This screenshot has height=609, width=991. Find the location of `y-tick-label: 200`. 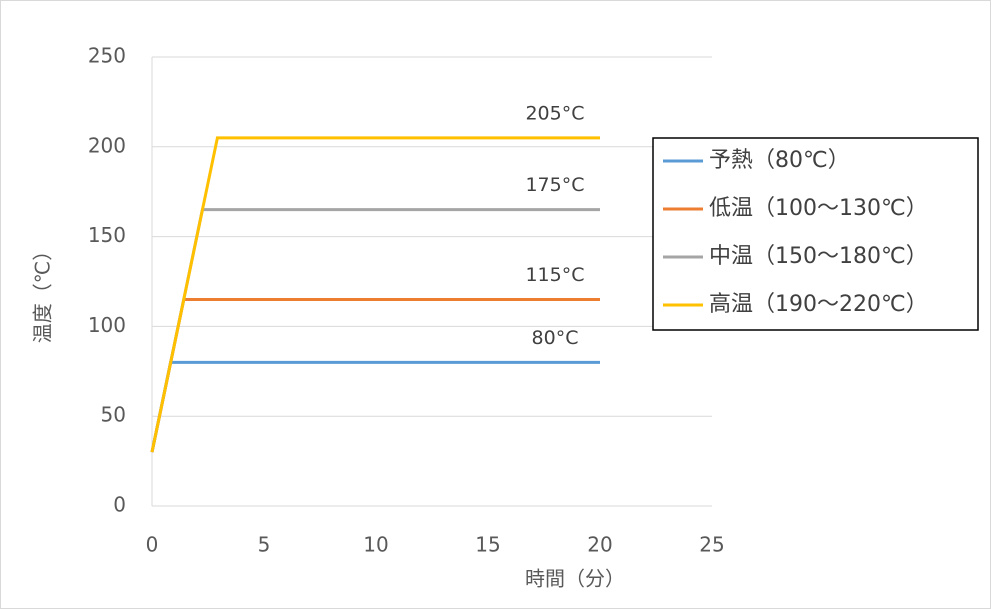

y-tick-label: 200 is located at coordinates (107, 145).